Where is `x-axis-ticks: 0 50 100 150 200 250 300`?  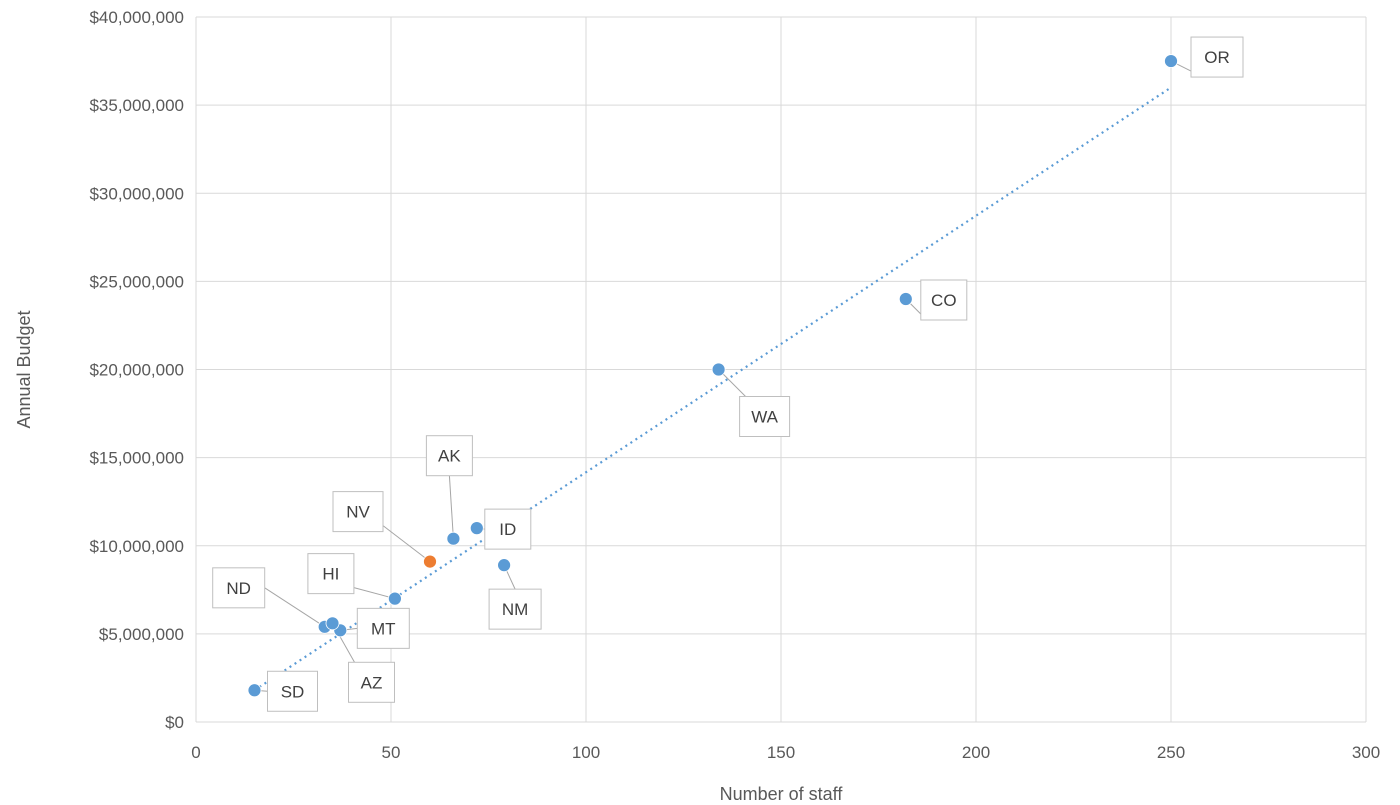
x-axis-ticks: 0 50 100 150 200 250 300 is located at coordinates (785, 752).